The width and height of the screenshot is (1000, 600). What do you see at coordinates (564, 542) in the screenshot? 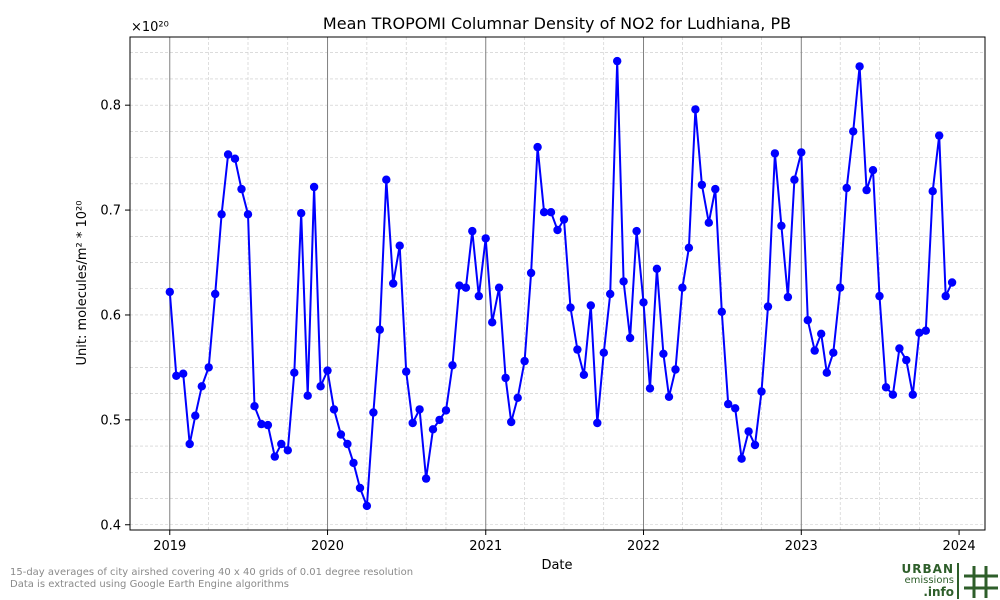
I see `x-axis: 2019 2020 2021 2022 2023 2024` at bounding box center [564, 542].